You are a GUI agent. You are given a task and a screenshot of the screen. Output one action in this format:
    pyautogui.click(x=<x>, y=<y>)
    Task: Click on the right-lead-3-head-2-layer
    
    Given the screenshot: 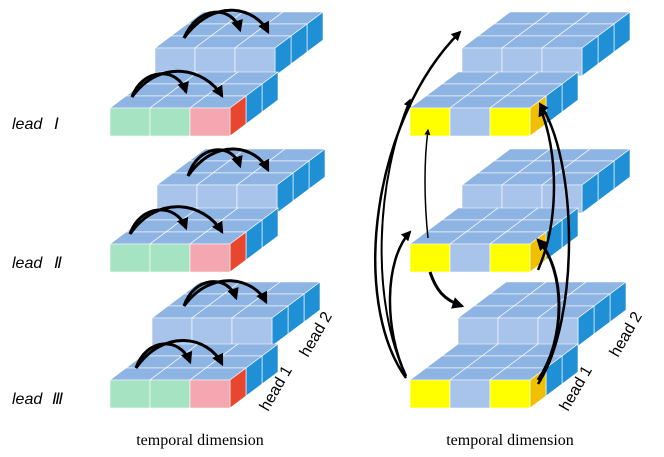 What is the action you would take?
    pyautogui.click(x=542, y=314)
    